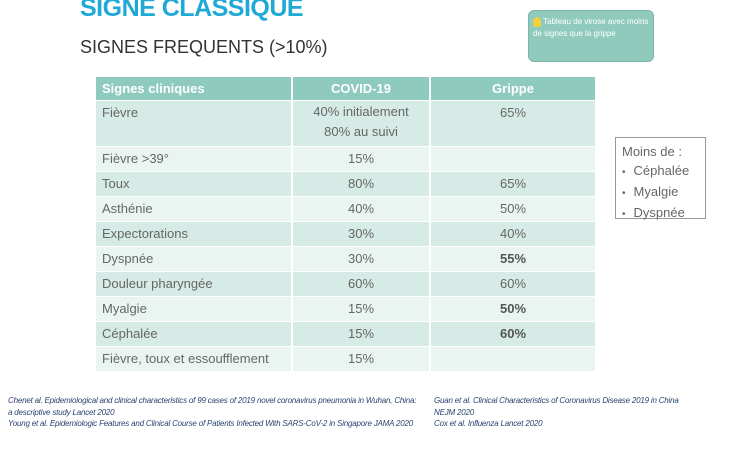 The width and height of the screenshot is (750, 465). What do you see at coordinates (361, 88) in the screenshot?
I see `header-covid: COVID-19` at bounding box center [361, 88].